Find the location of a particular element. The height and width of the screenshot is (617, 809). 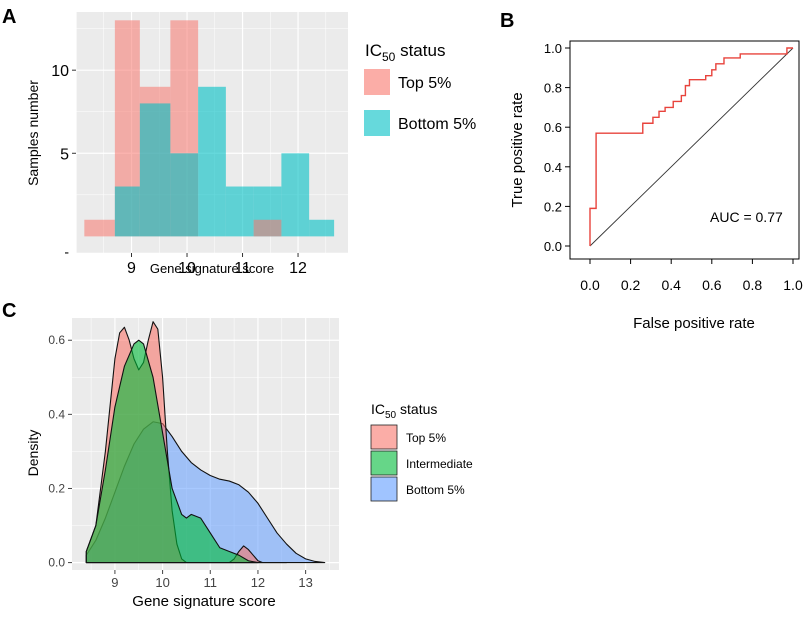

panel-c-y-ticks: 0.0 0.2 0.4 0.6 is located at coordinates (60, 451).